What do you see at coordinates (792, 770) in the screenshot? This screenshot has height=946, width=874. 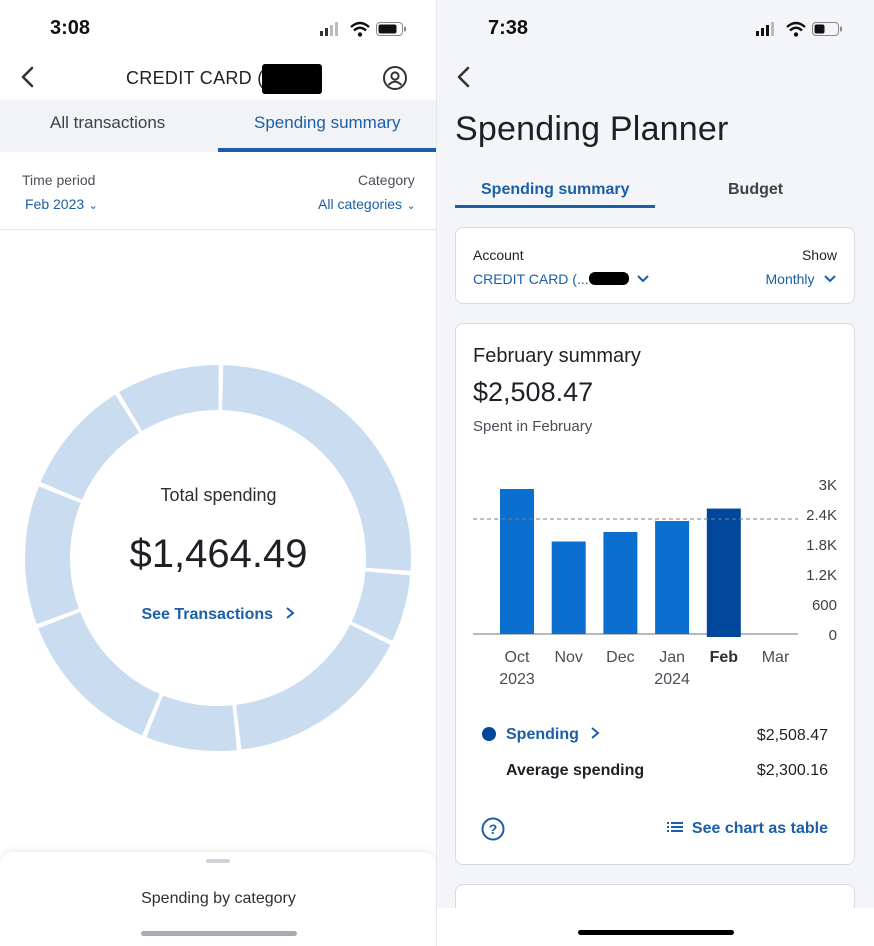 I see `average-spending-value: $2,300.16` at bounding box center [792, 770].